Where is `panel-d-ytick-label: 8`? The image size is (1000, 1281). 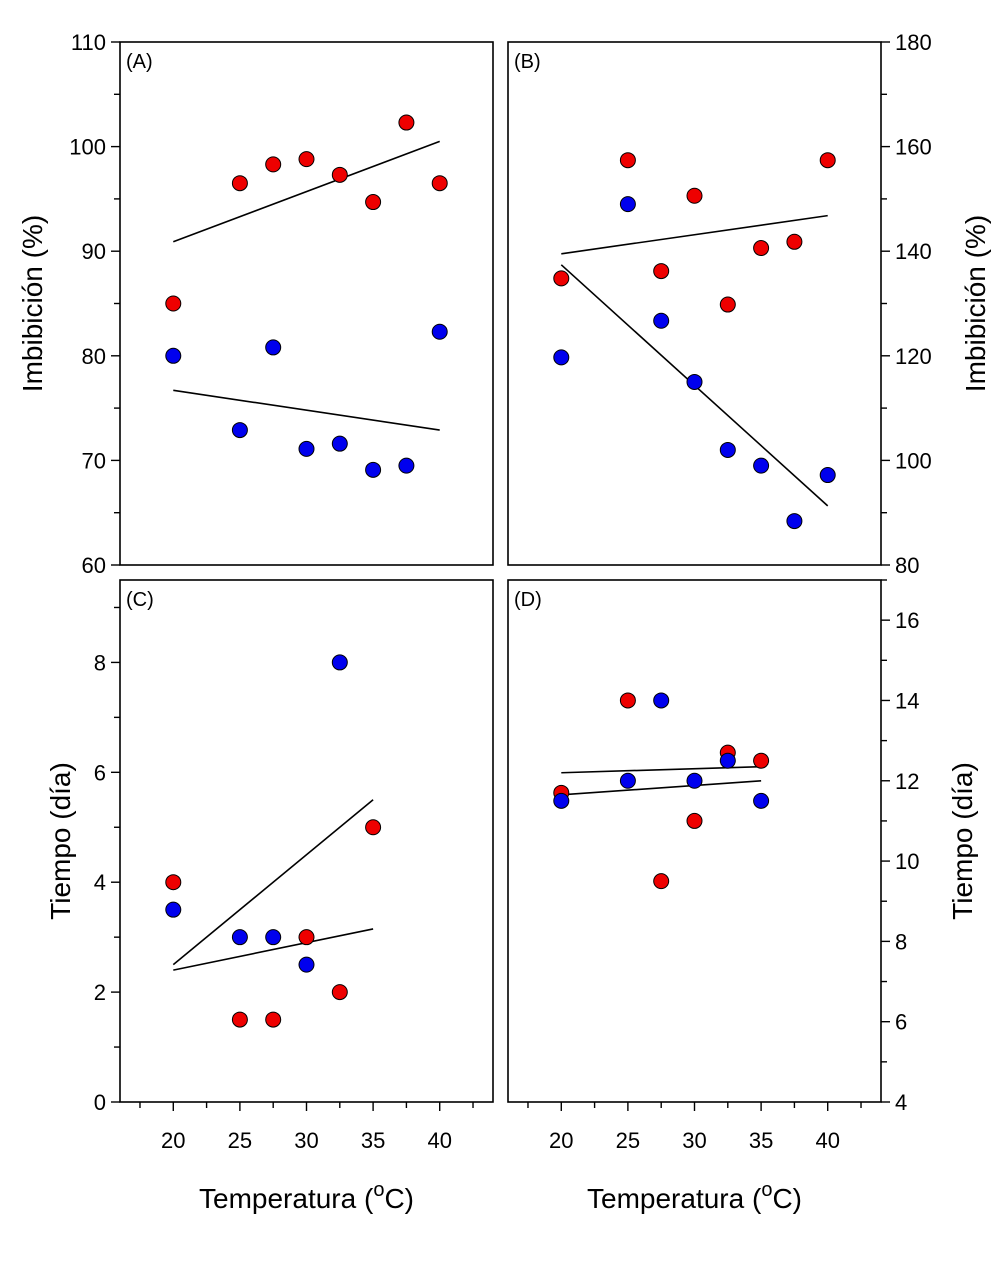
panel-d-ytick-label: 8 is located at coordinates (901, 941).